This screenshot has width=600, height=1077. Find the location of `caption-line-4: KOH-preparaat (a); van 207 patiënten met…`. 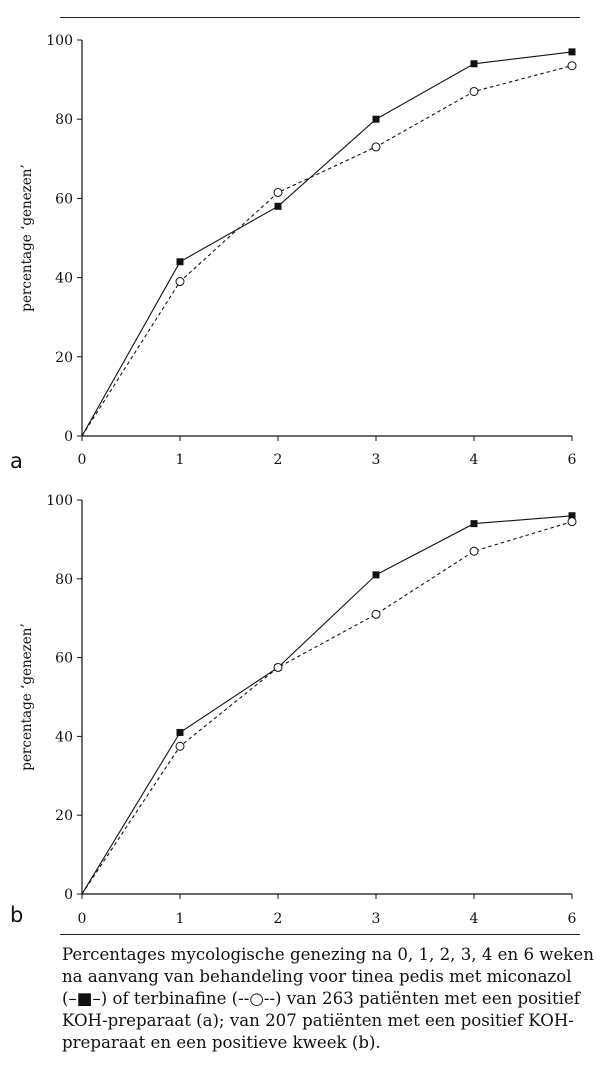

caption-line-4: KOH-preparaat (a); van 207 patiënten met… is located at coordinates (318, 1020).